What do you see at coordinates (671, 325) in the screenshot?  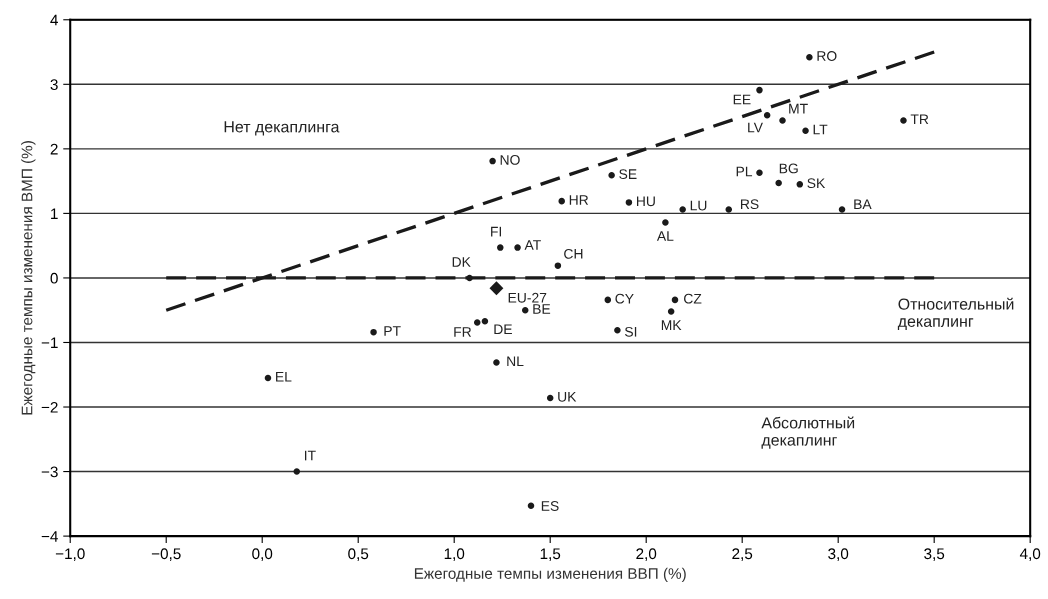 I see `data-label: MK` at bounding box center [671, 325].